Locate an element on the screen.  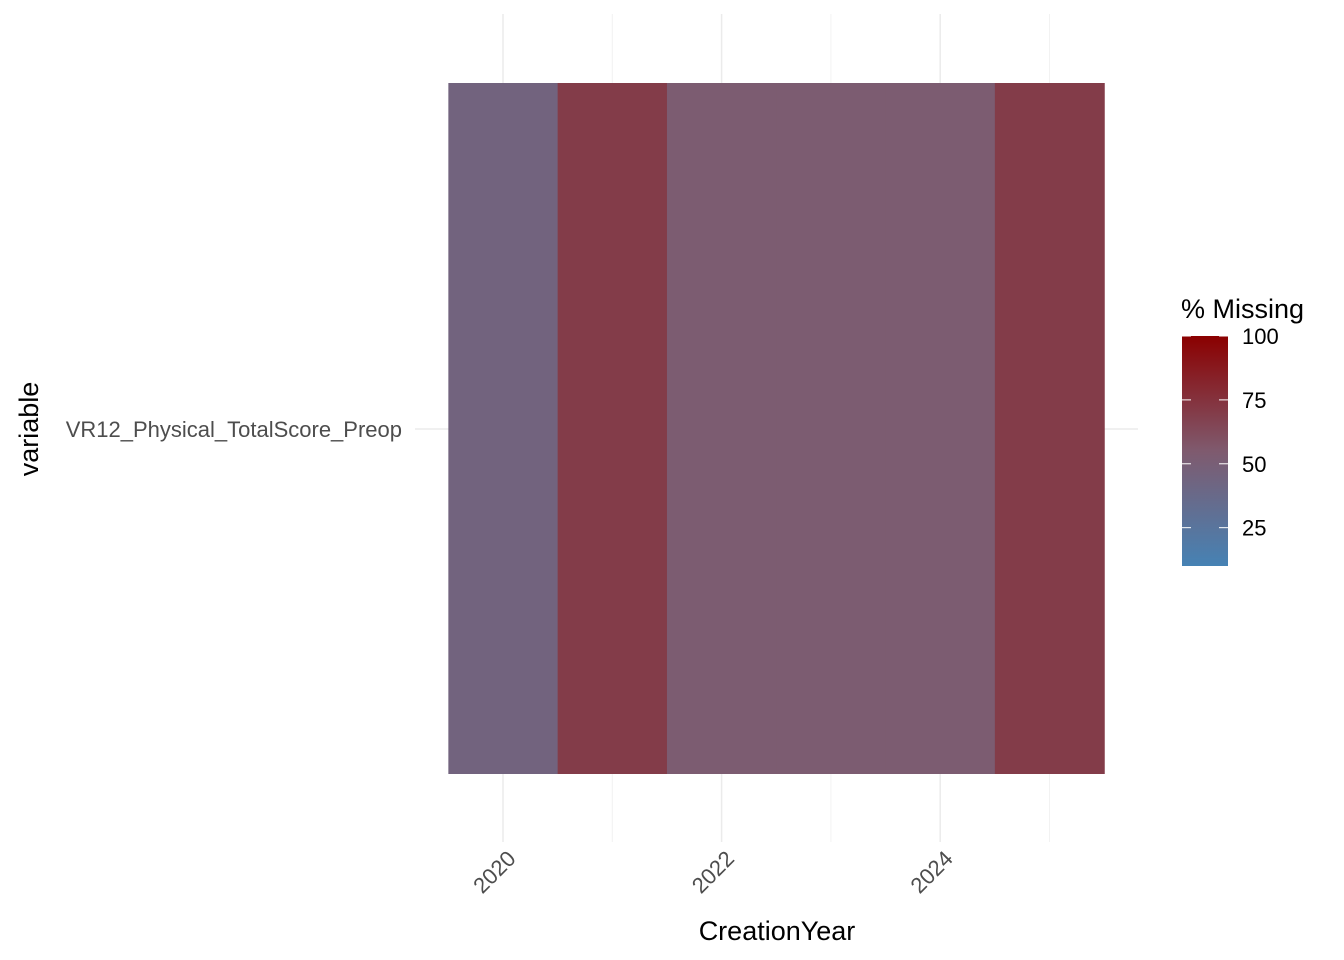
legend-break-label: 50 is located at coordinates (1254, 464).